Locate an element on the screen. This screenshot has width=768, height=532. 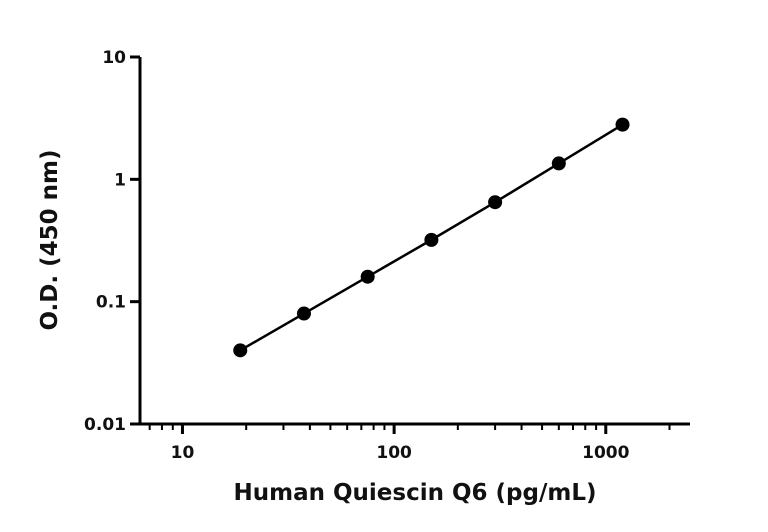
y-axis-title: O.D. (450 nm) is located at coordinates (50, 239).